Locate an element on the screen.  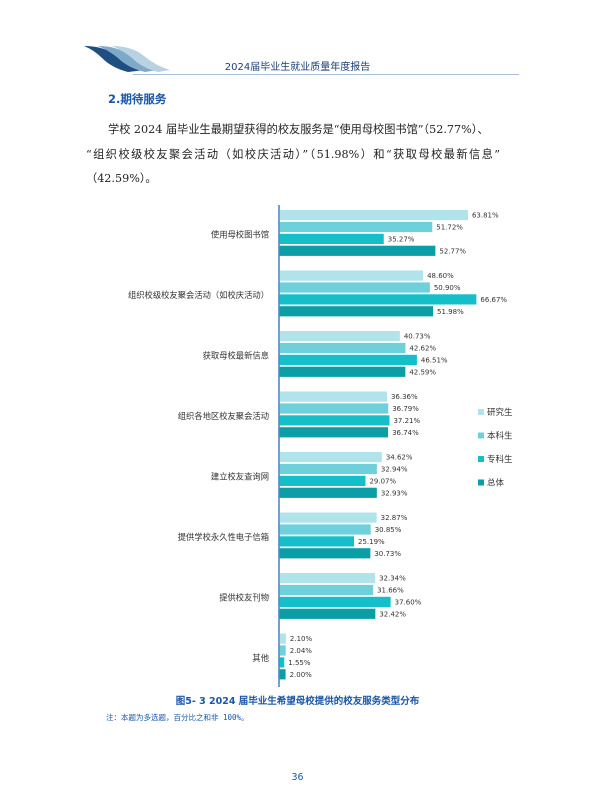
paragraph-line-2: “组织校级校友聚会活动（如校庆活动）”（51.98%）和“获取母校最新信息” is located at coordinates (293, 154).